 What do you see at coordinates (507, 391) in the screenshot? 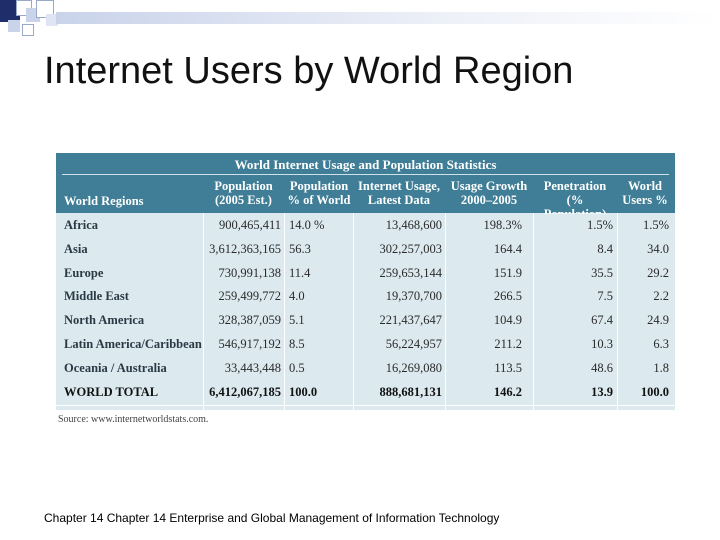
I see `table-cell: 146.2` at bounding box center [507, 391].